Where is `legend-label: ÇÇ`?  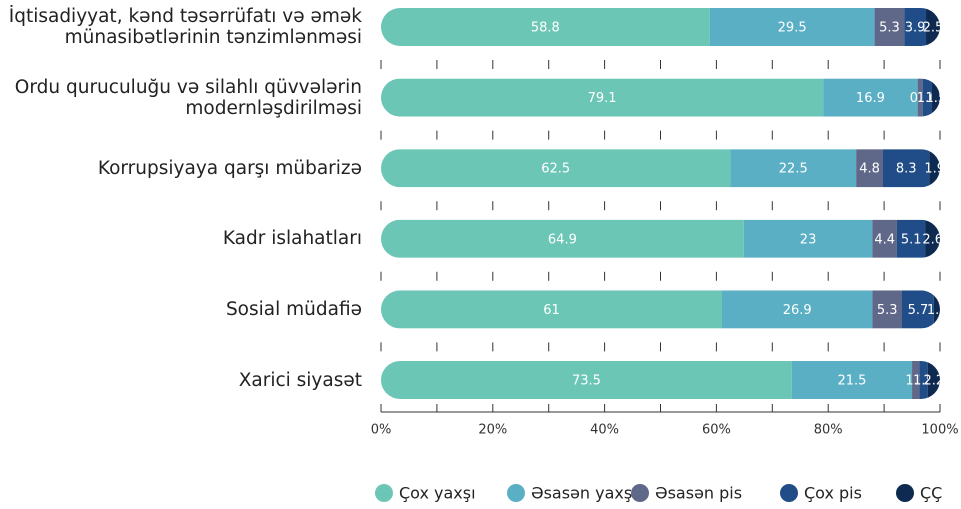 legend-label: ÇÇ is located at coordinates (931, 493).